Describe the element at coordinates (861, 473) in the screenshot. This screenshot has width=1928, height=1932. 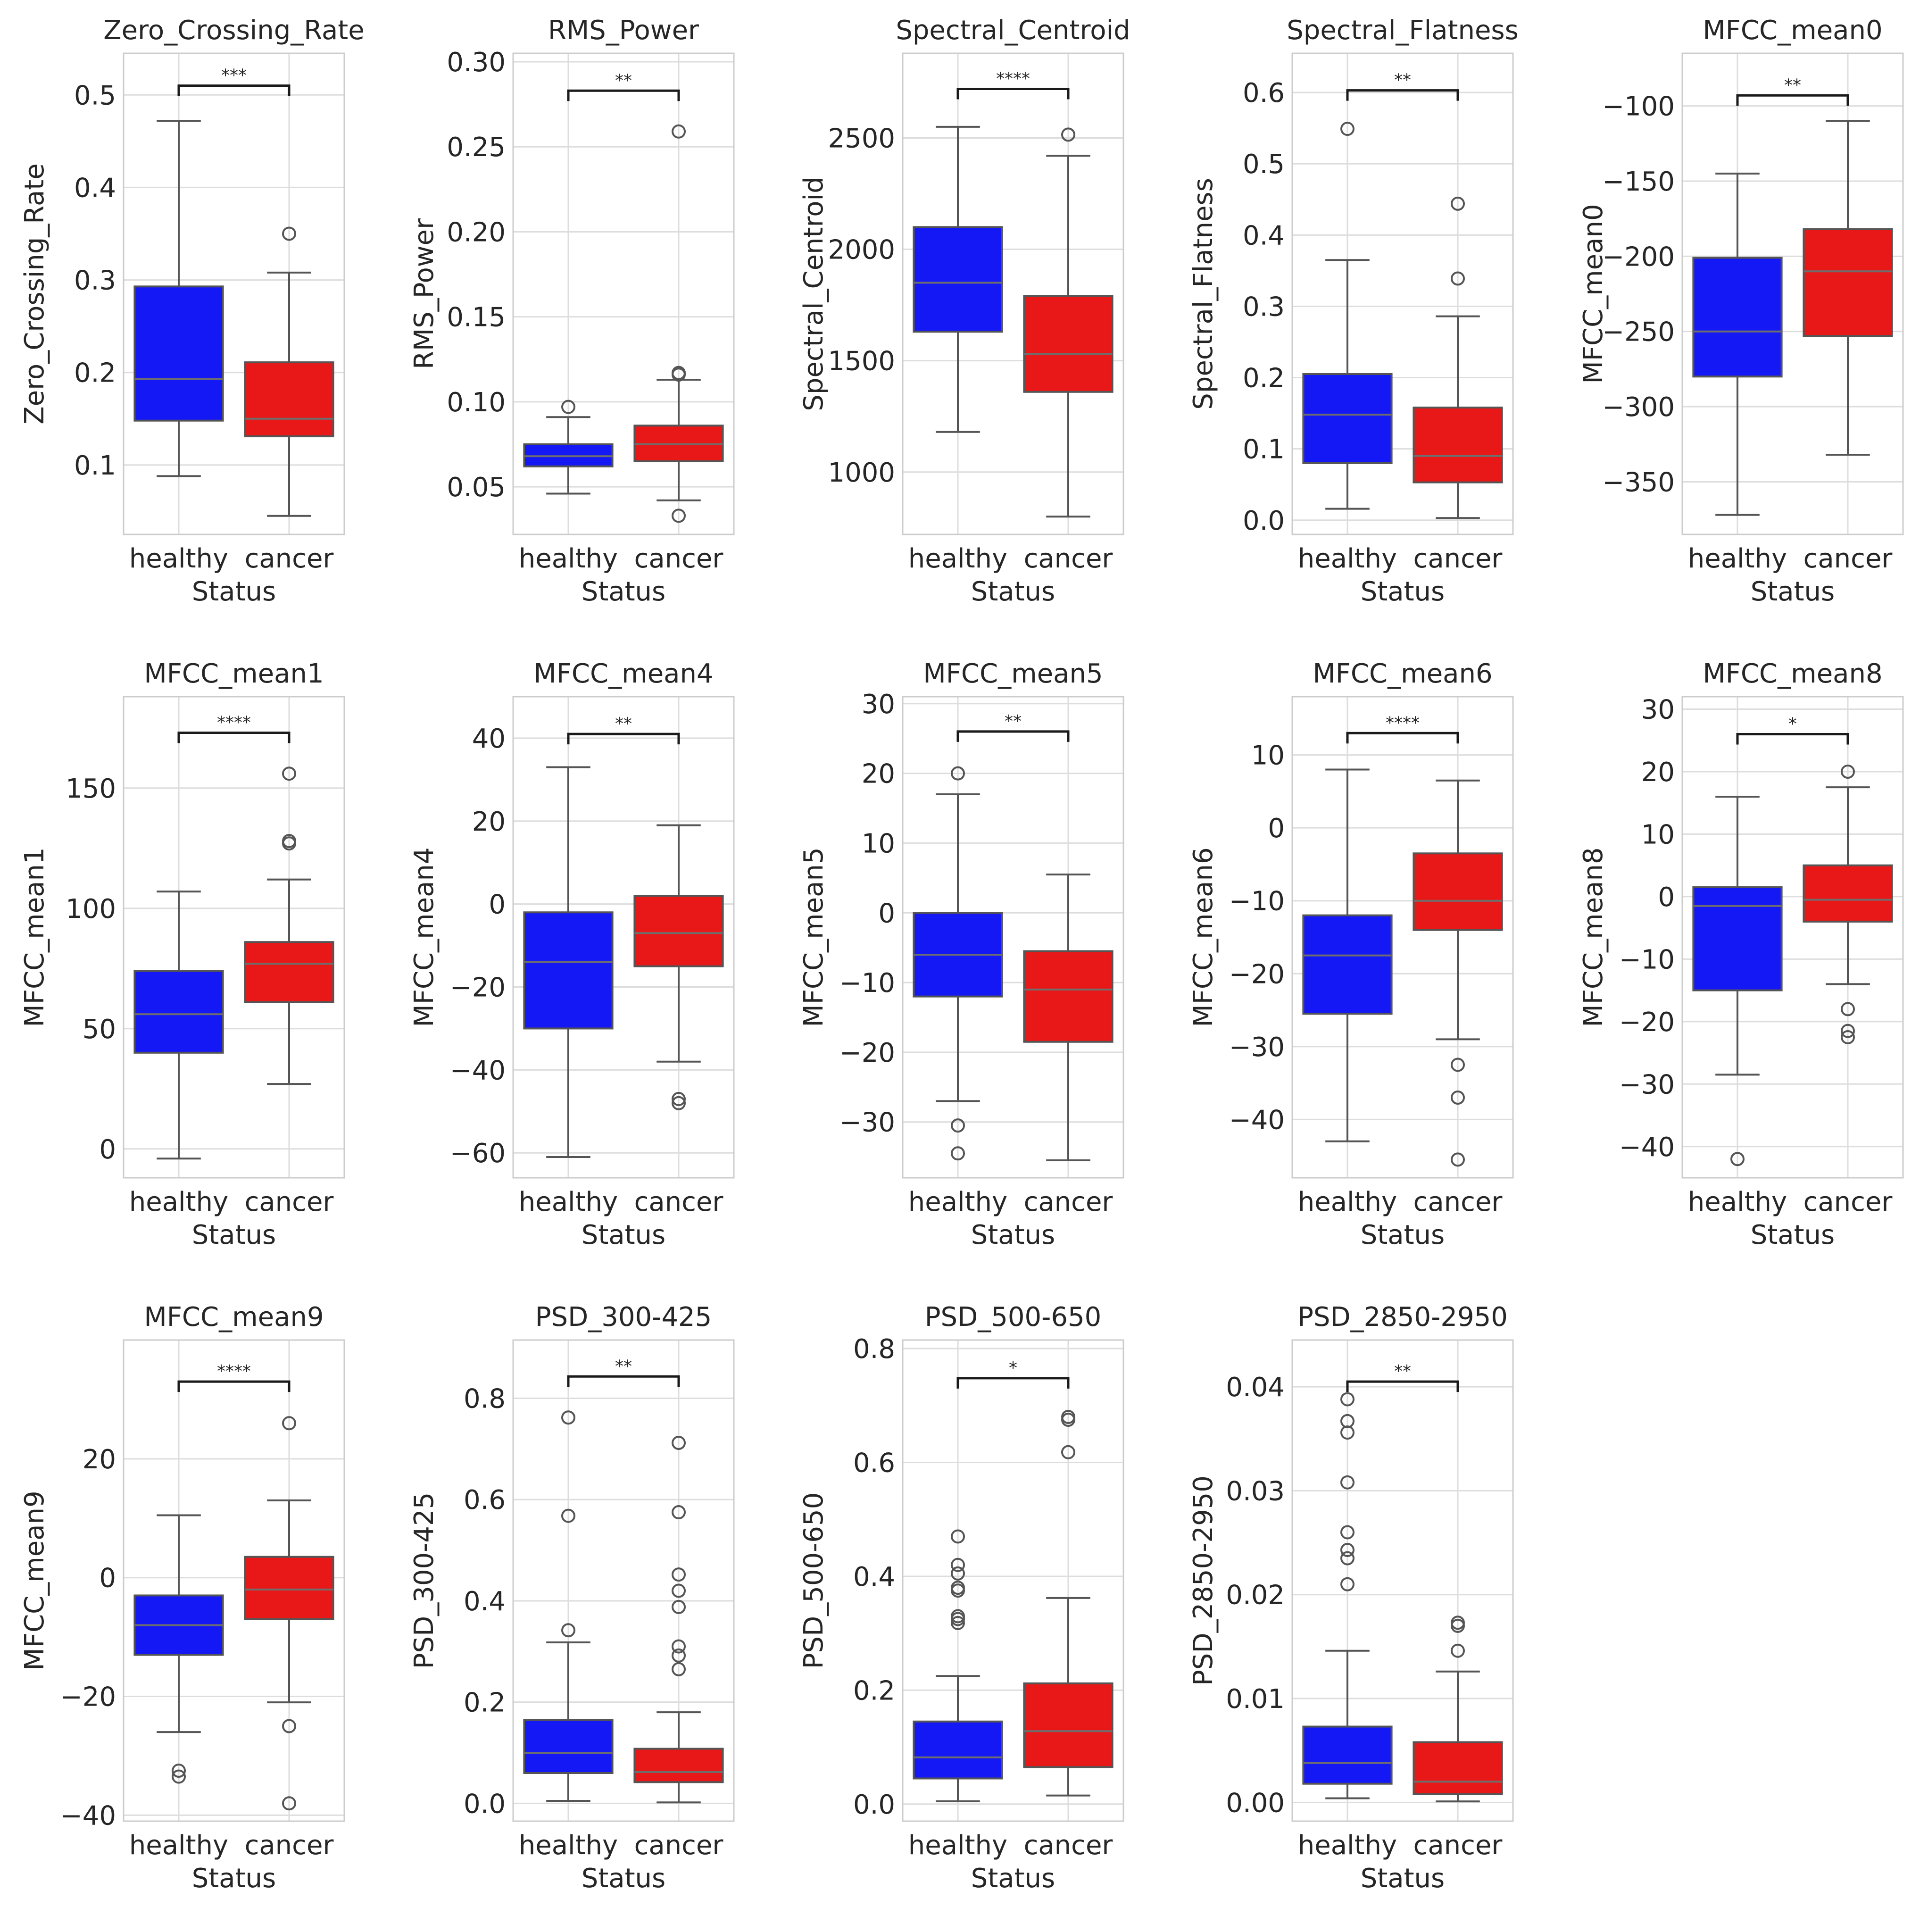
I see `y-tick-label: 1000` at that location.